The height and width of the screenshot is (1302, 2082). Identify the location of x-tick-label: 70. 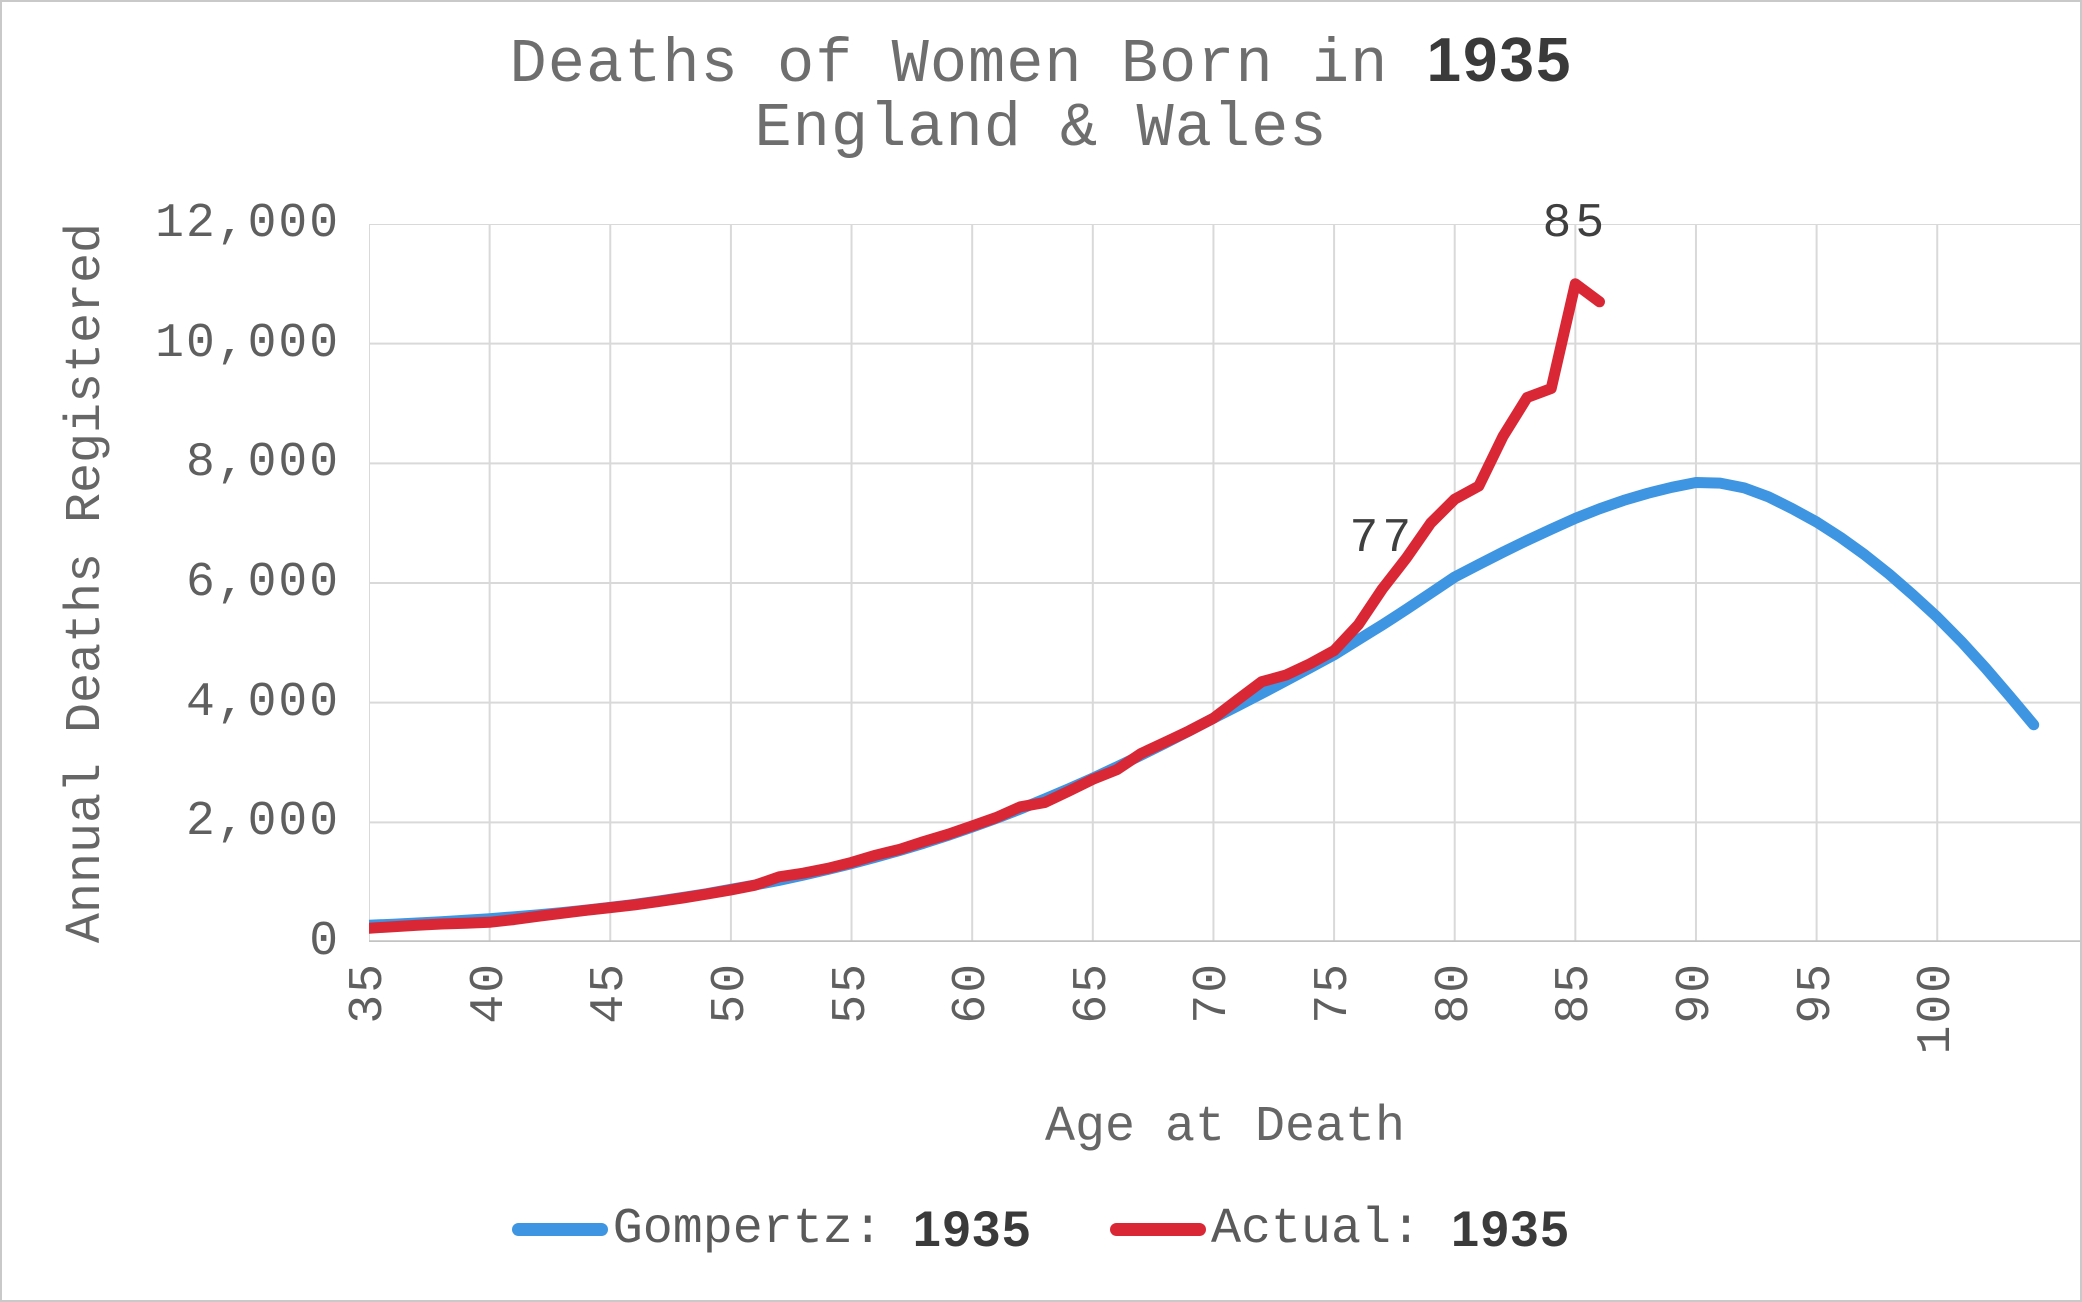
(1213, 993).